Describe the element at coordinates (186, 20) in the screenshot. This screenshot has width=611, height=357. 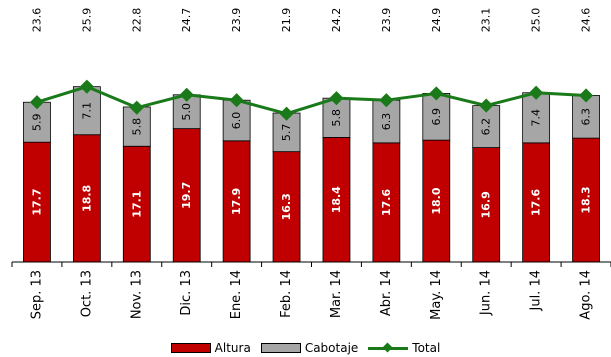
I see `data-label-total: 24.7` at that location.